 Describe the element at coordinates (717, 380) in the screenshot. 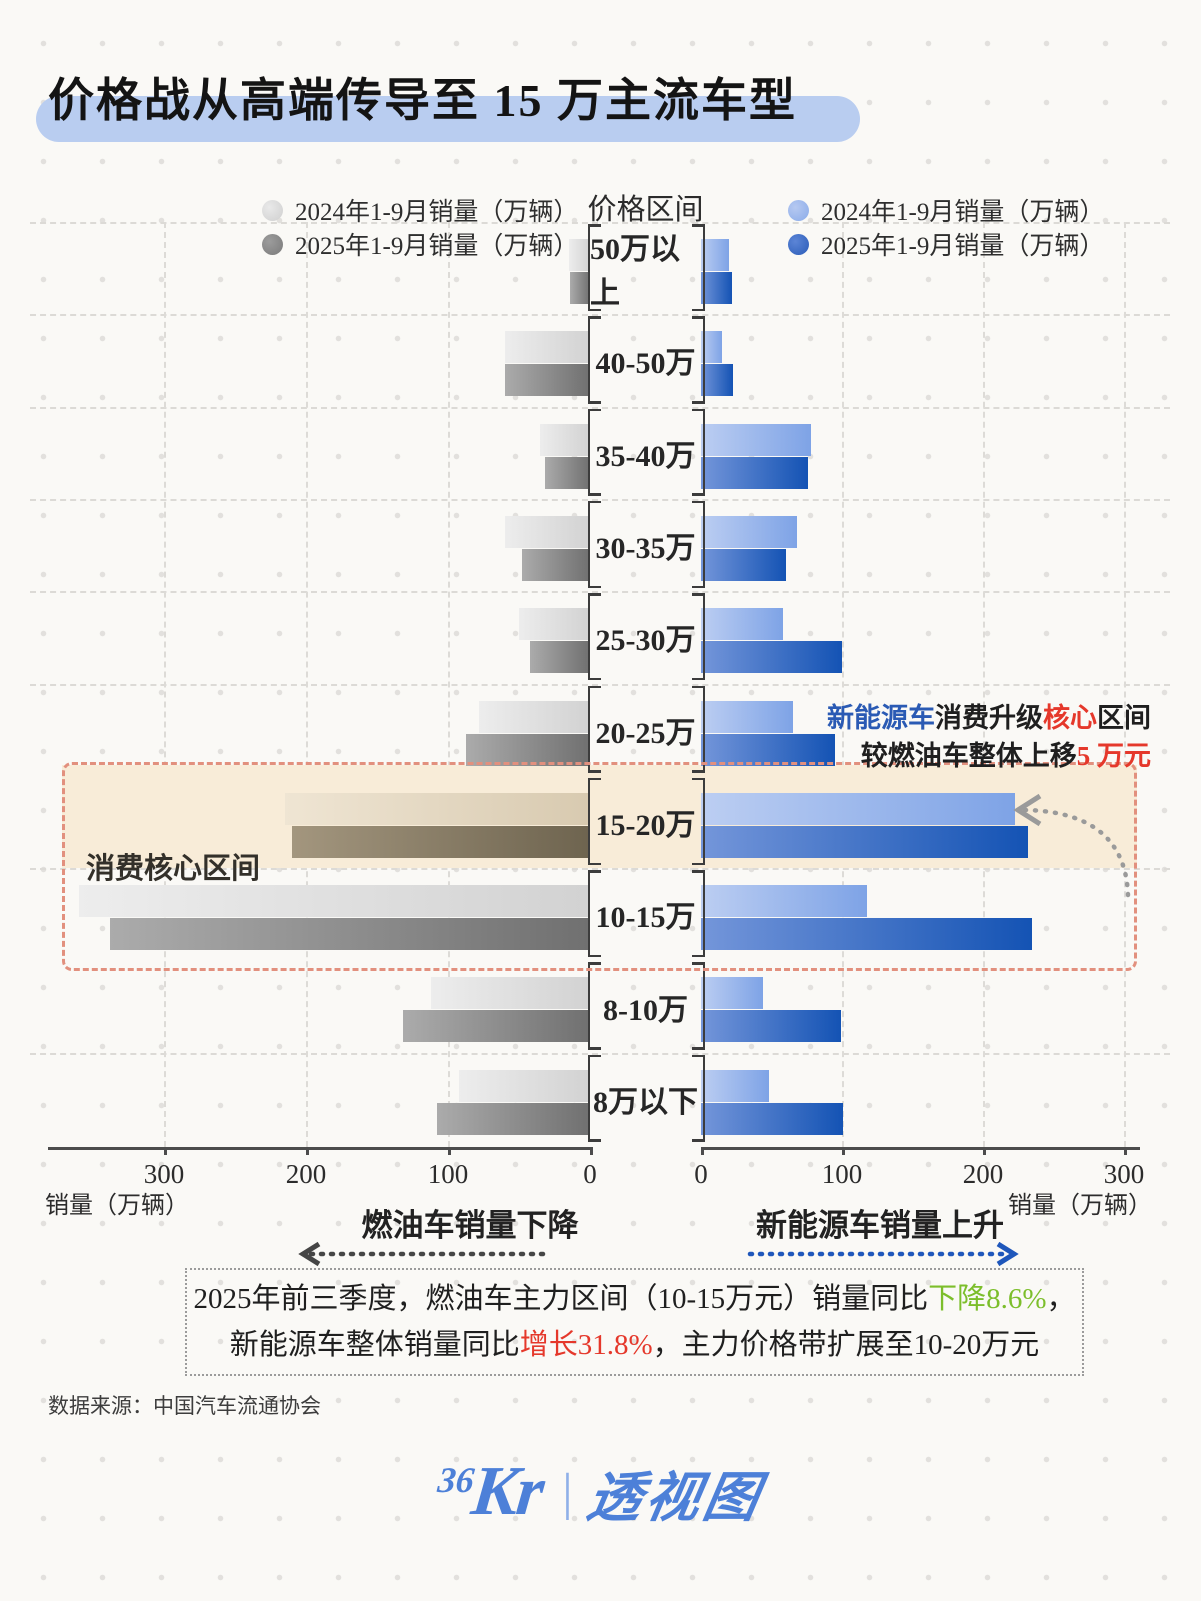

I see `bar-nev-2025-40-50万` at that location.